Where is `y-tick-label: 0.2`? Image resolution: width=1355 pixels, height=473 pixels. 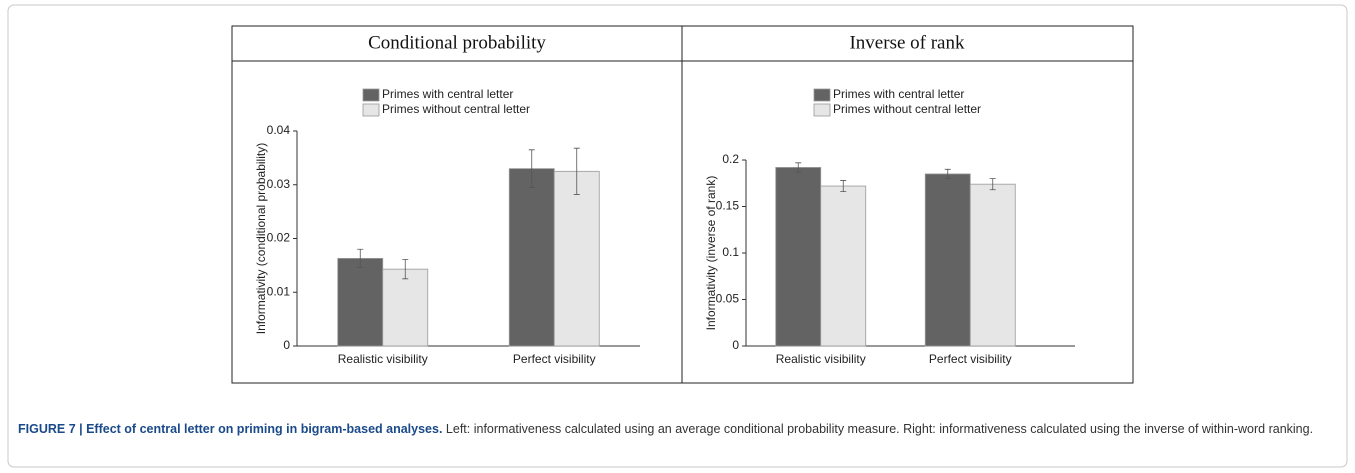 y-tick-label: 0.2 is located at coordinates (730, 159).